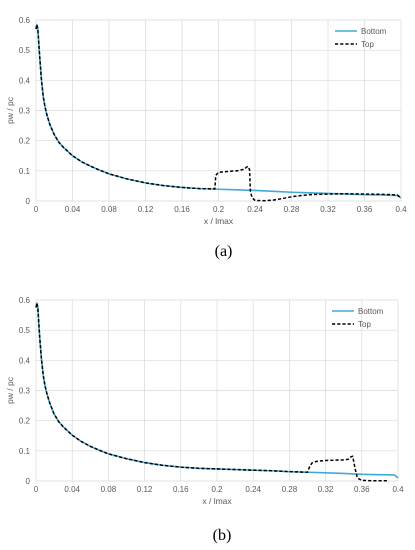 The image size is (415, 550). Describe the element at coordinates (36, 209) in the screenshot. I see `chart-a-x-tick-label: 0` at that location.